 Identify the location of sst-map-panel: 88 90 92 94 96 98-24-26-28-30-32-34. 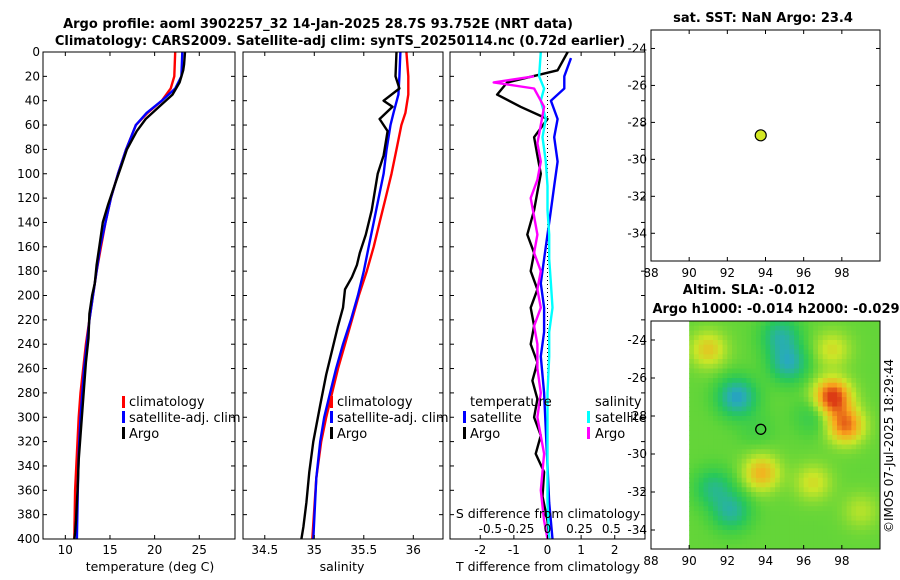
(754, 154).